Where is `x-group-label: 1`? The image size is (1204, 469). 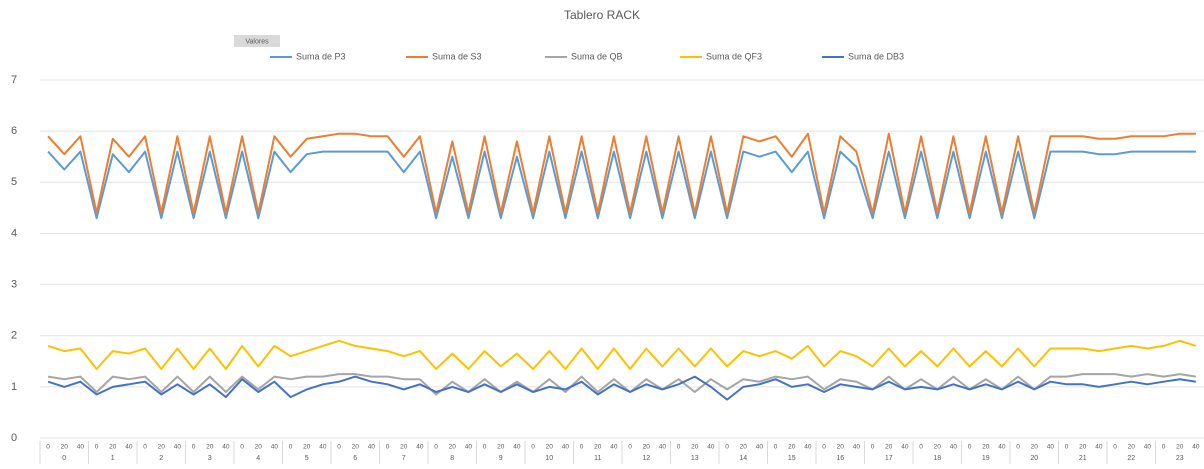
x-group-label: 1 is located at coordinates (113, 458).